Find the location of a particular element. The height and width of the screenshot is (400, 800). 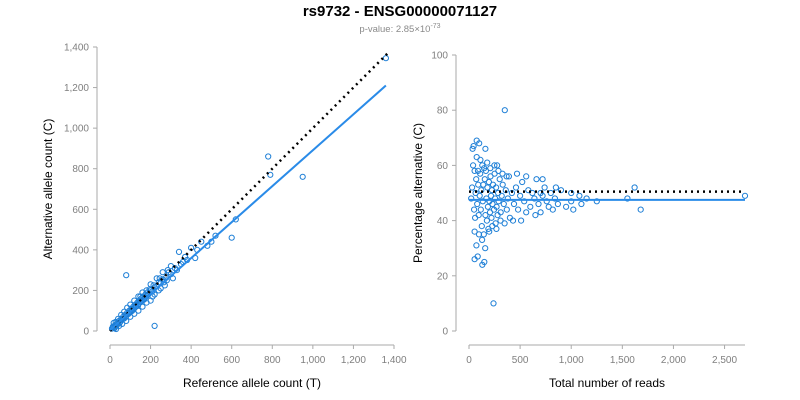

x-tick-label: 1,400 is located at coordinates (393, 360).